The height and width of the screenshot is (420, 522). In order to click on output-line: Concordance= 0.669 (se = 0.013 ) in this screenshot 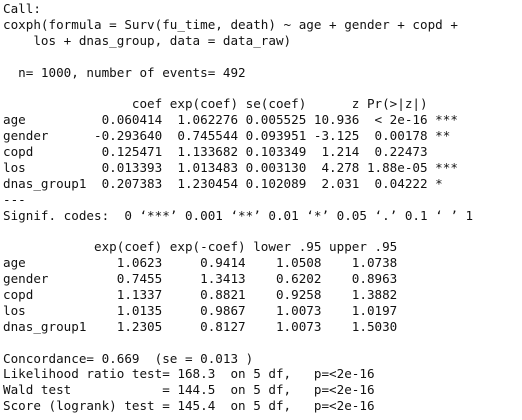, I will do `click(128, 358)`.